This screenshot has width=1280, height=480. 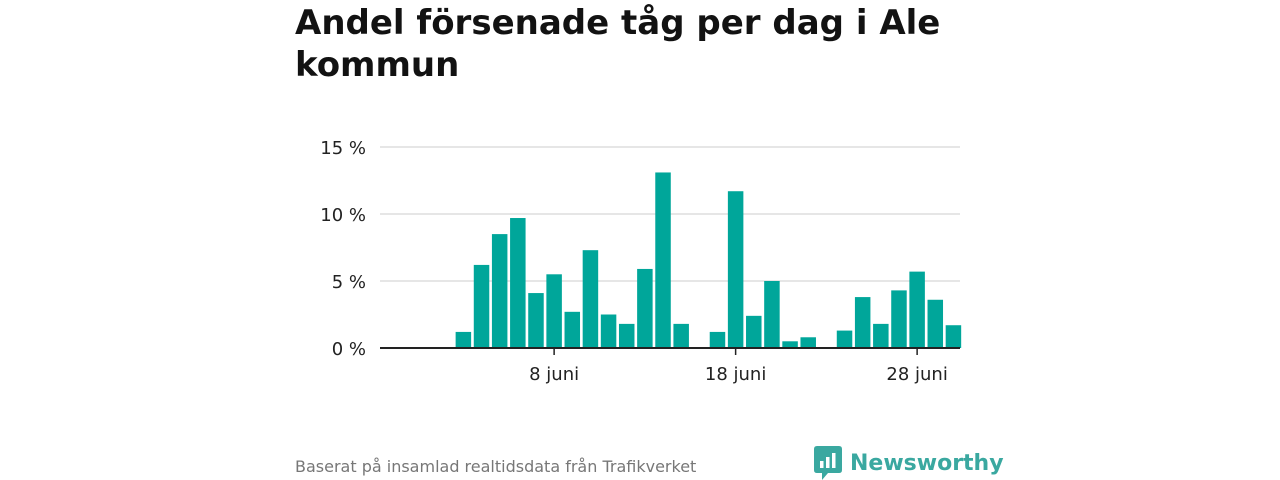 What do you see at coordinates (735, 374) in the screenshot?
I see `x-tick-label: 18 juni` at bounding box center [735, 374].